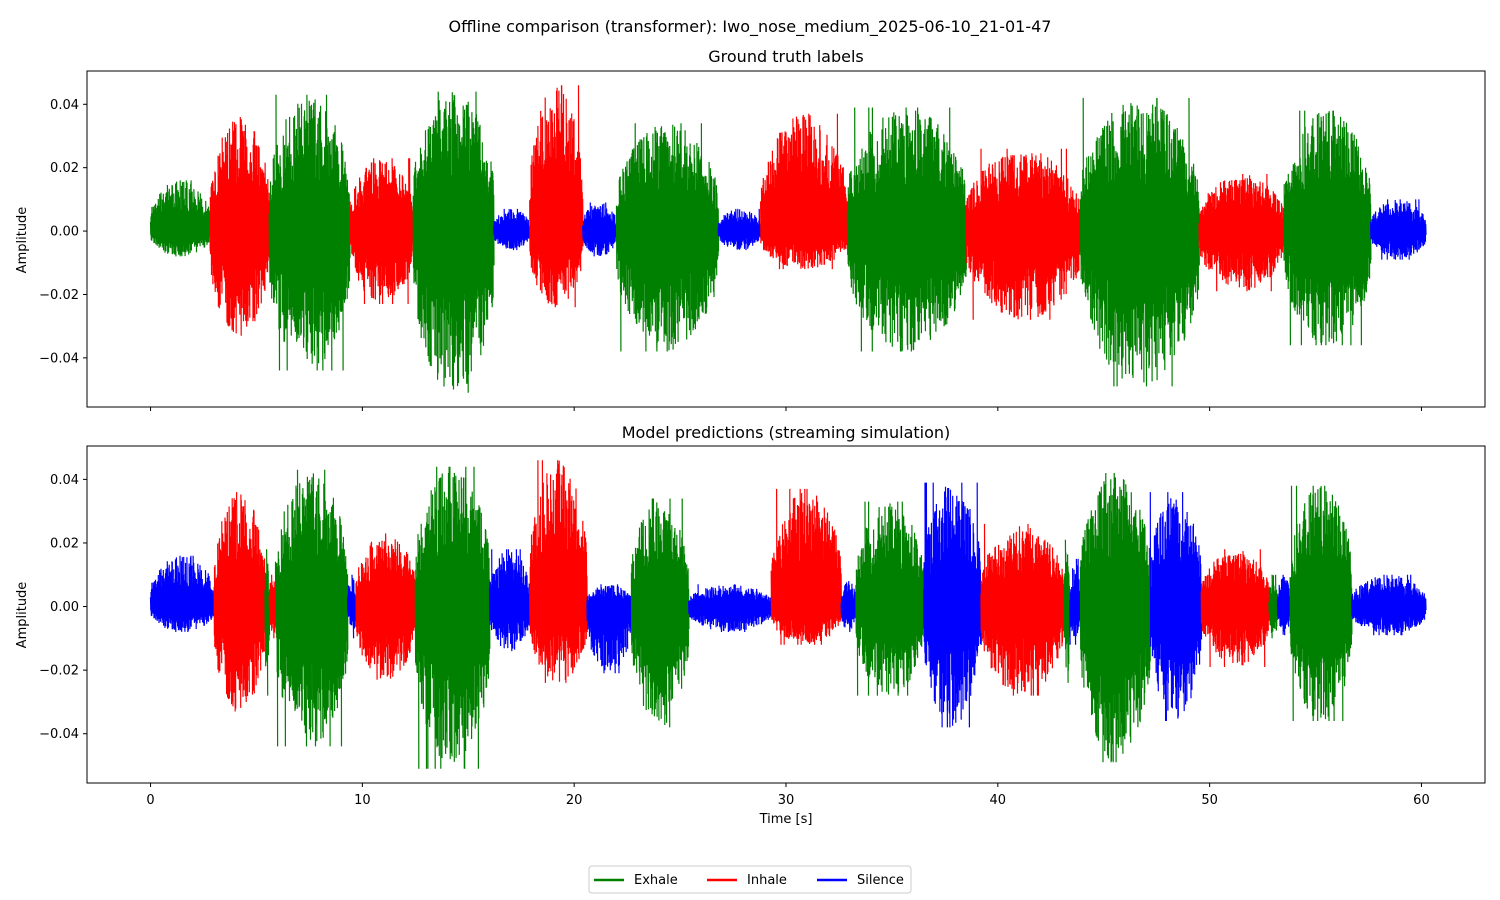  Describe the element at coordinates (574, 800) in the screenshot. I see `x-tick-label: 20` at that location.